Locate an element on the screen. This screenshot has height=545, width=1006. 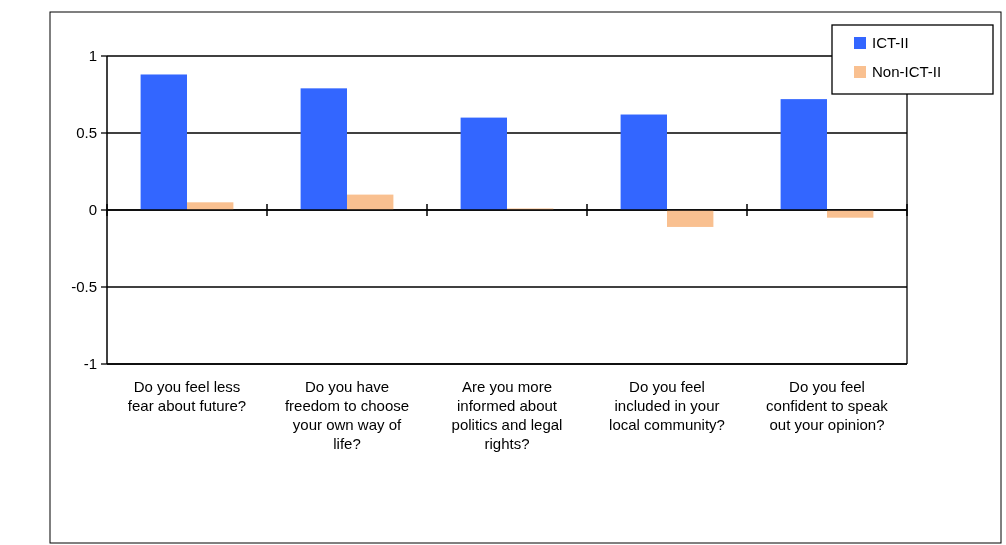
x-tick-label: Are you more informed about politics and legal rights? is located at coordinates (507, 415).